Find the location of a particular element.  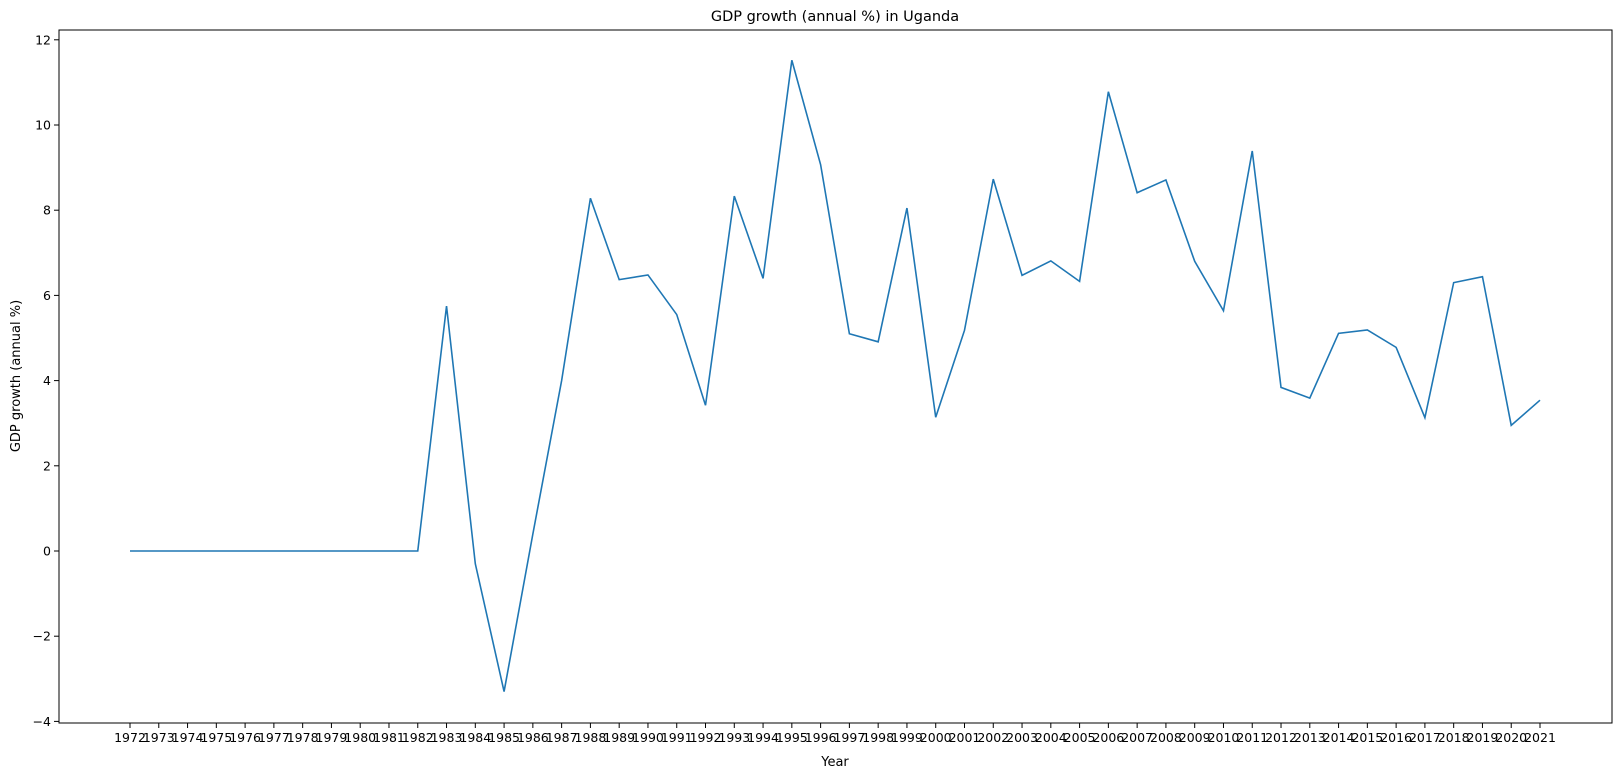

x-tick-label: 2013 is located at coordinates (1310, 737).